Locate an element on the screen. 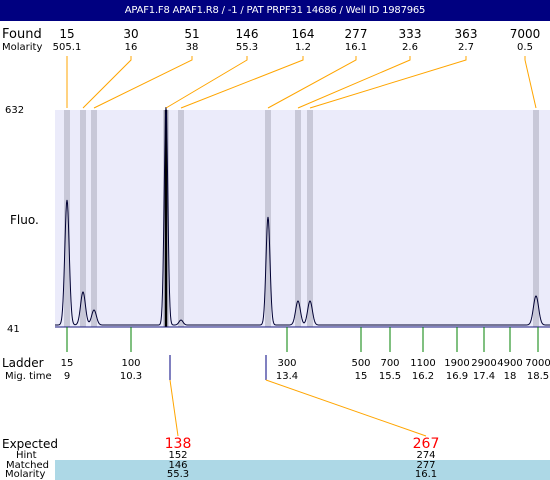 The width and height of the screenshot is (550, 480). molarity-label: Molarity is located at coordinates (22, 47).